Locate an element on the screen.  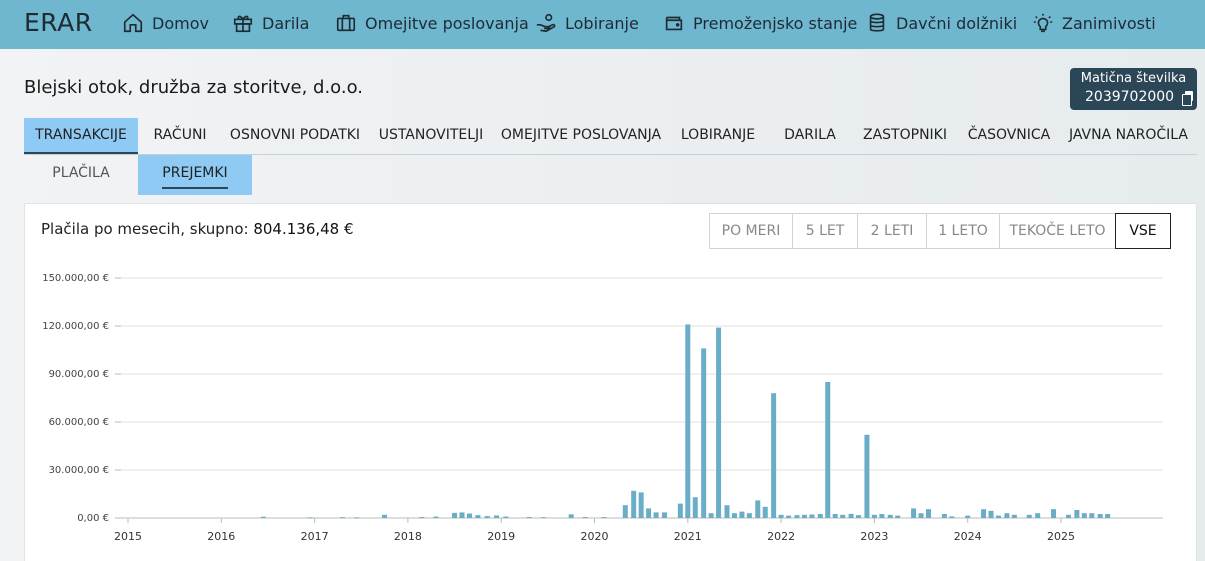
brand-logo: ERAR is located at coordinates (58, 22).